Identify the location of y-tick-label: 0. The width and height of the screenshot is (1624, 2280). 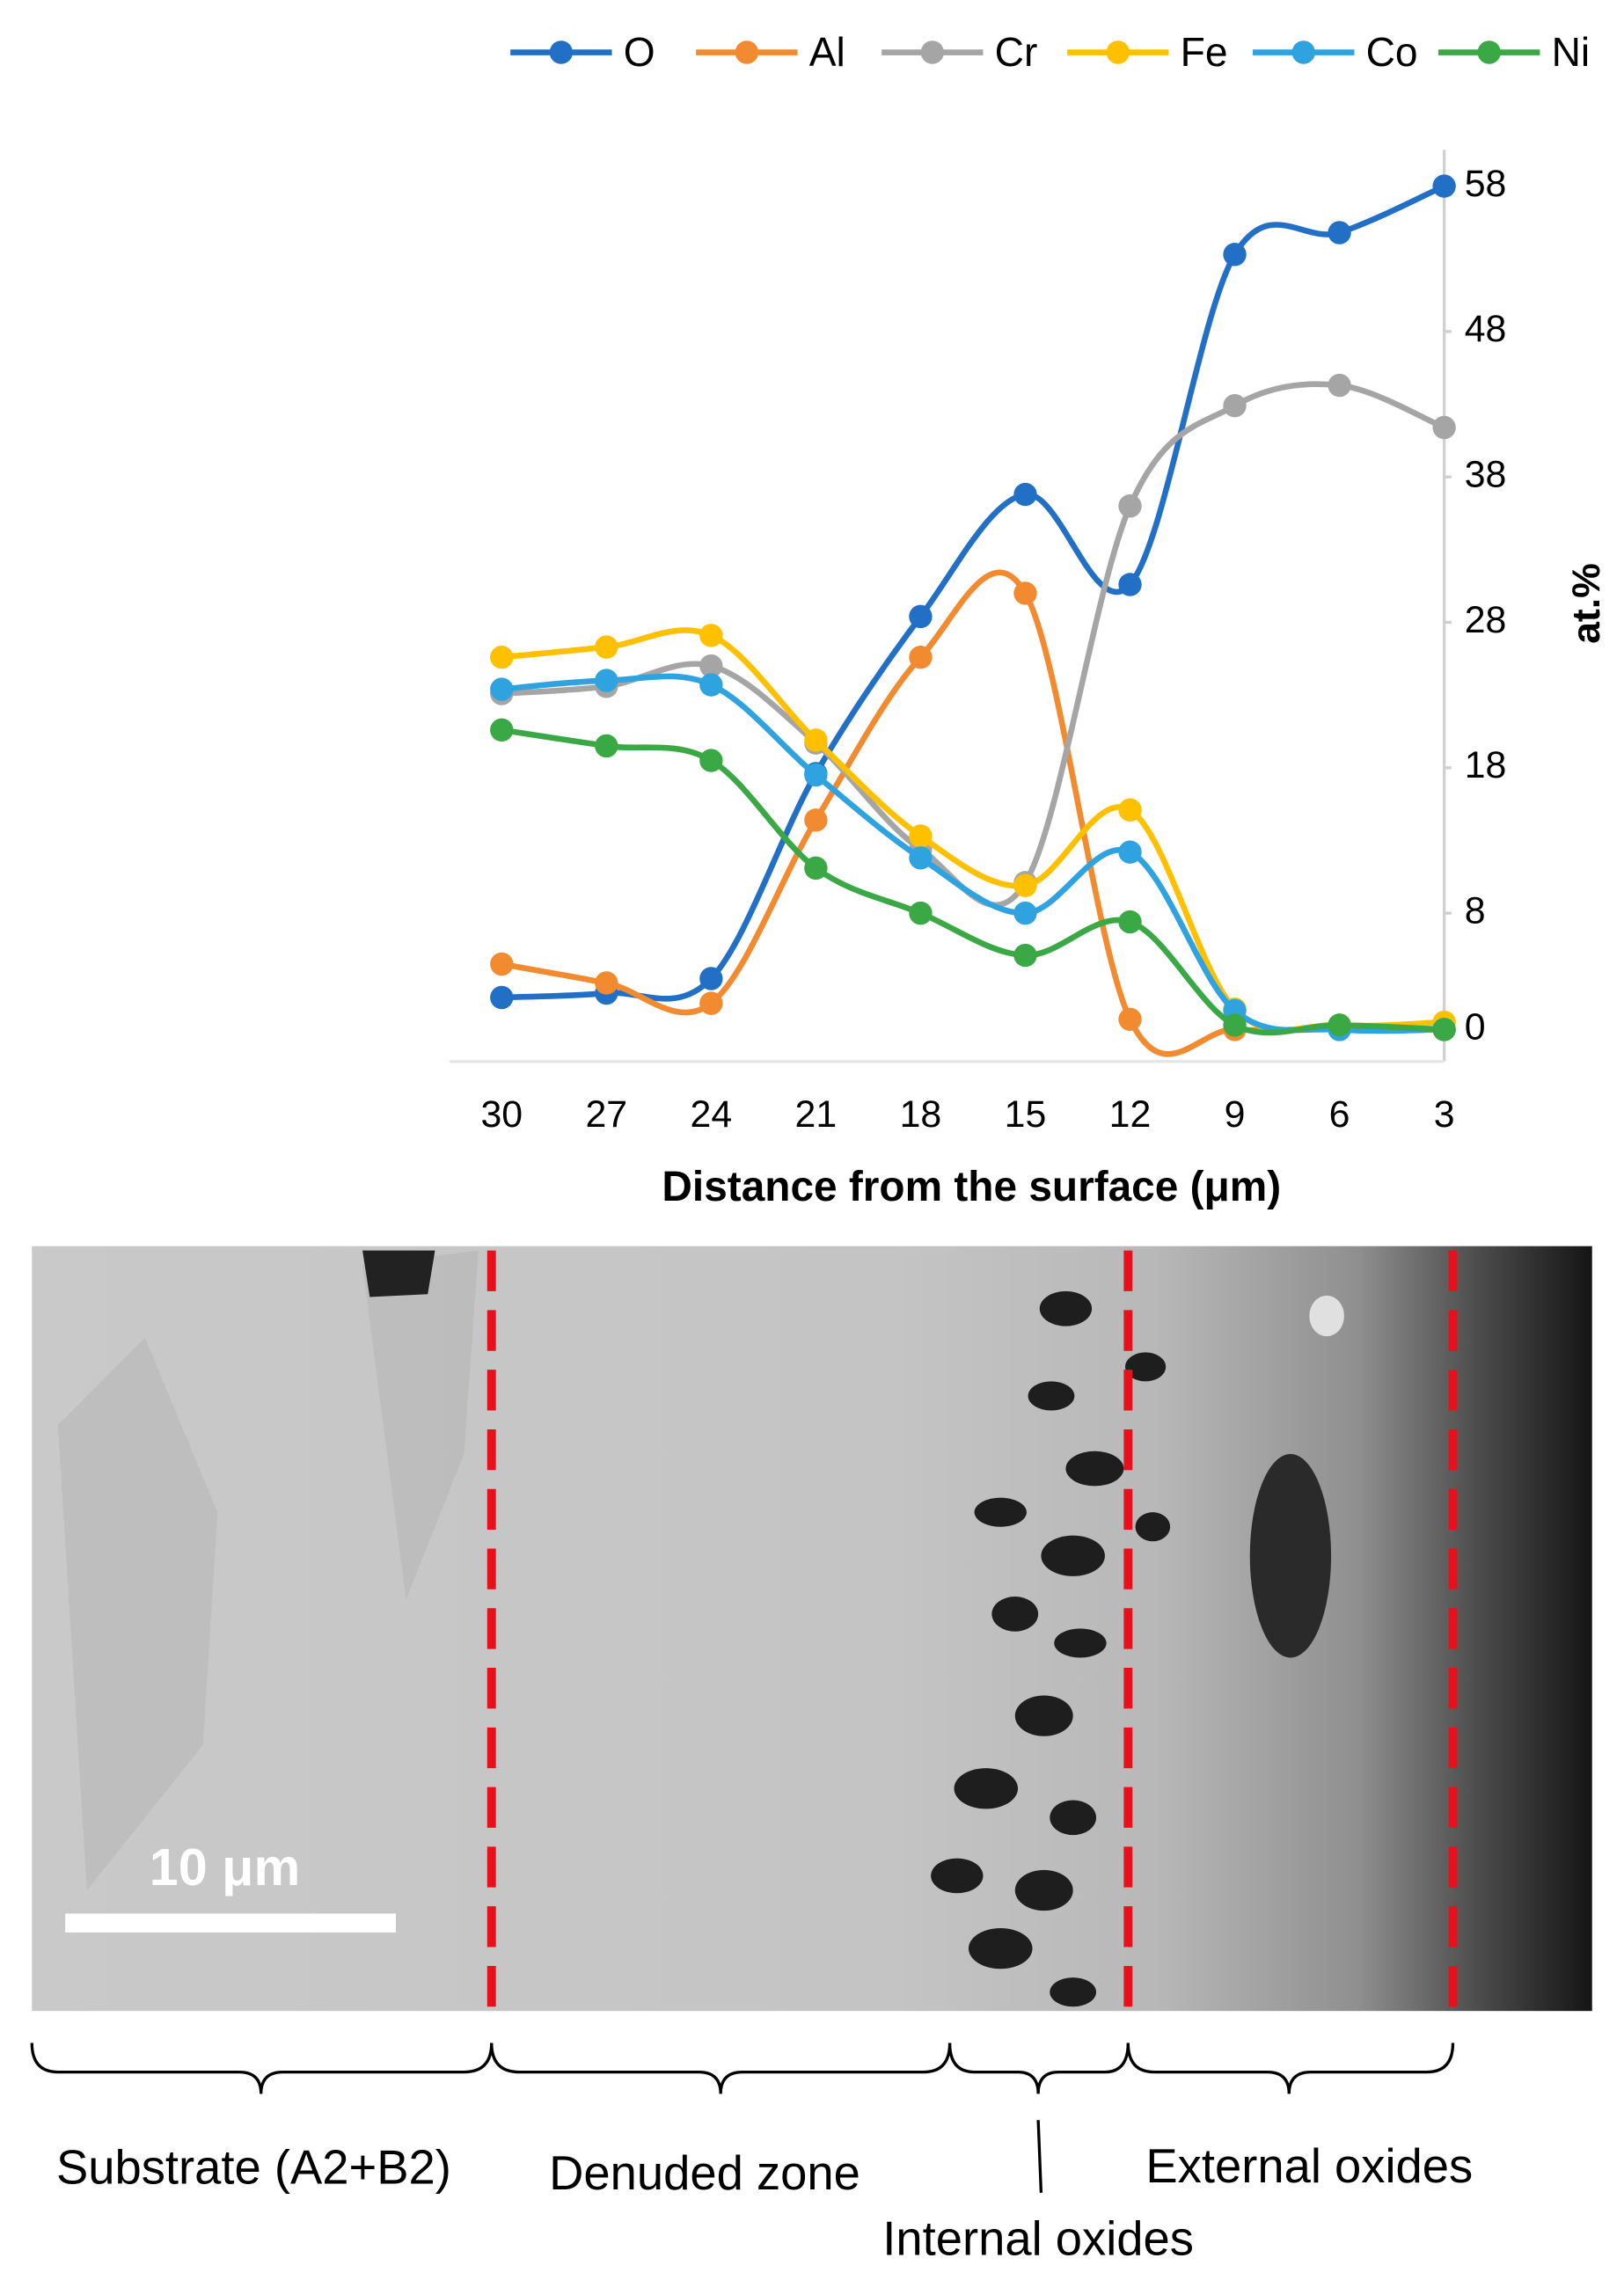
(1475, 1027).